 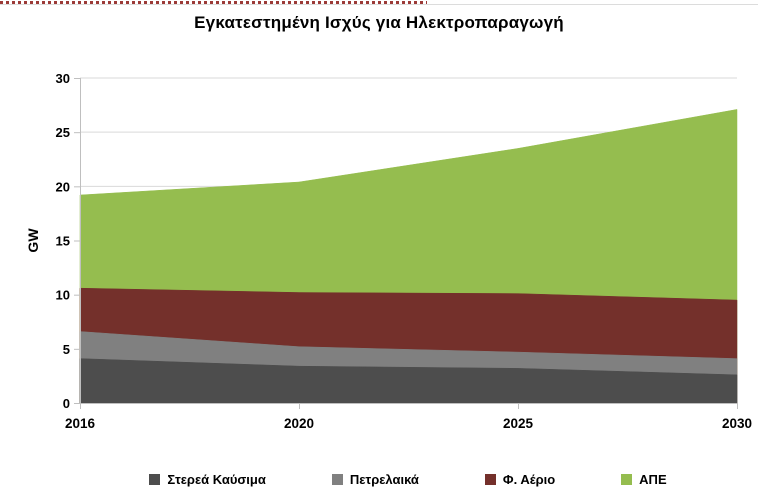 What do you see at coordinates (63, 241) in the screenshot?
I see `y-tick-label-15: 15` at bounding box center [63, 241].